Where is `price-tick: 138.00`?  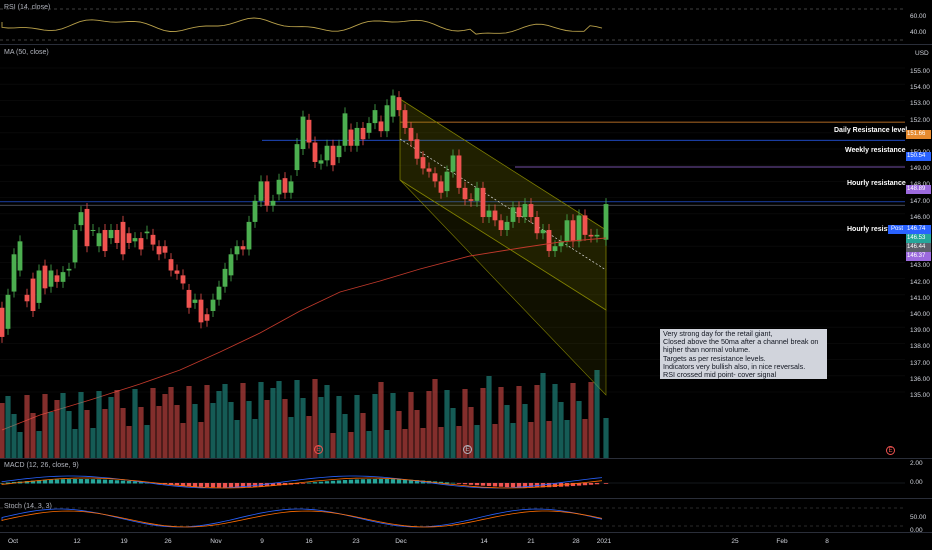
price-tick: 138.00 is located at coordinates (920, 347).